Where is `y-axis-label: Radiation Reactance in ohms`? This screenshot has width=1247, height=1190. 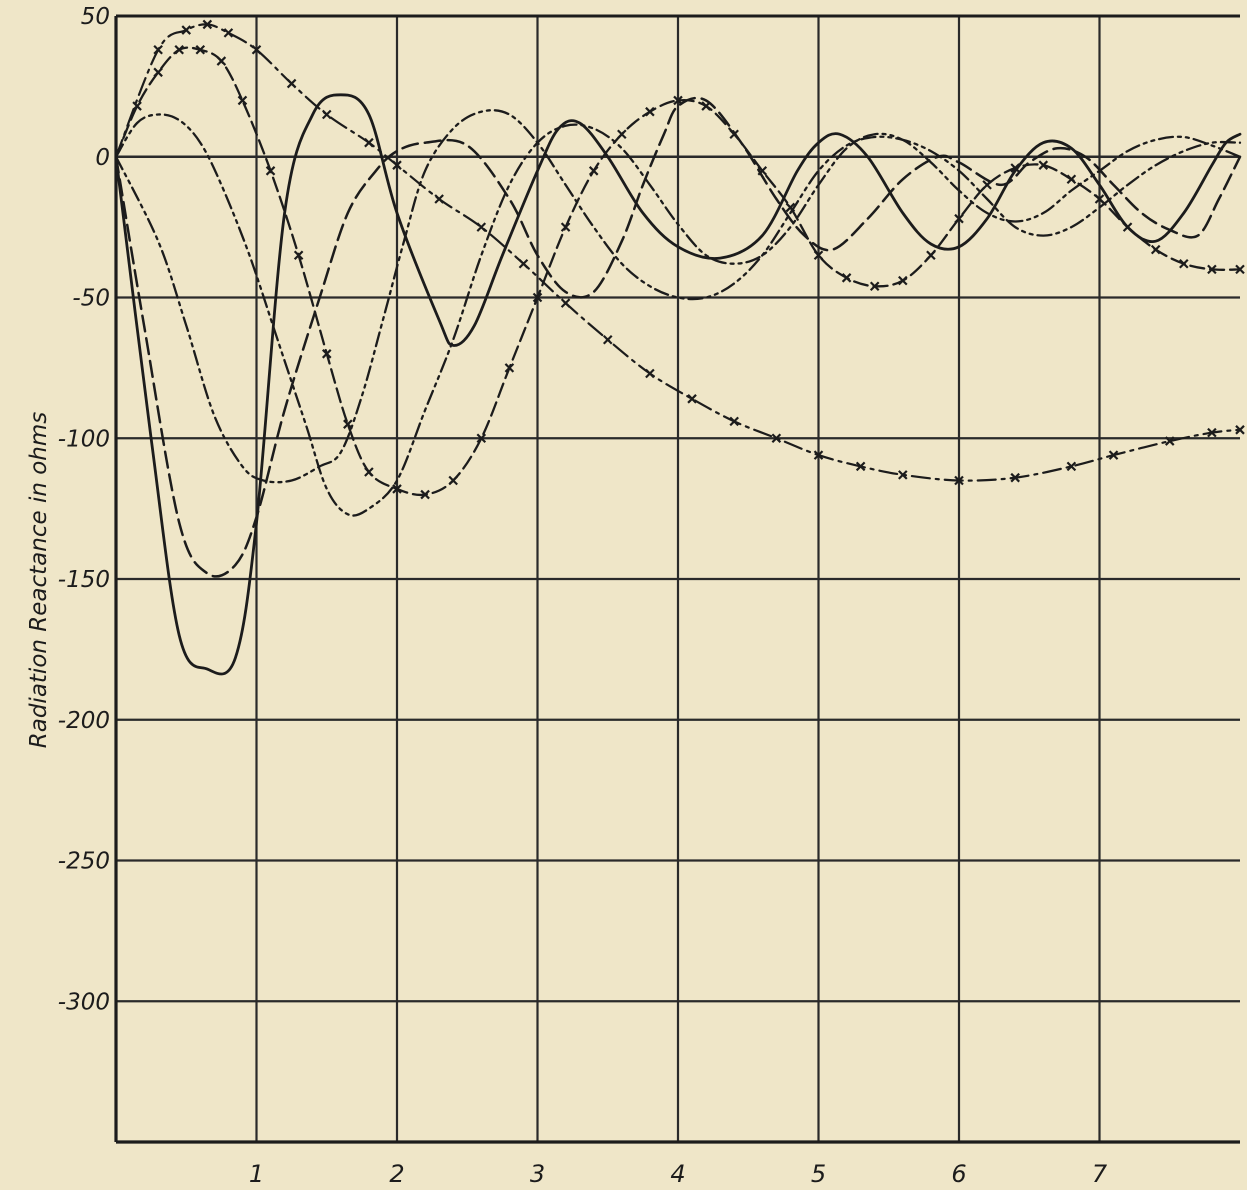 y-axis-label: Radiation Reactance in ohms is located at coordinates (39, 580).